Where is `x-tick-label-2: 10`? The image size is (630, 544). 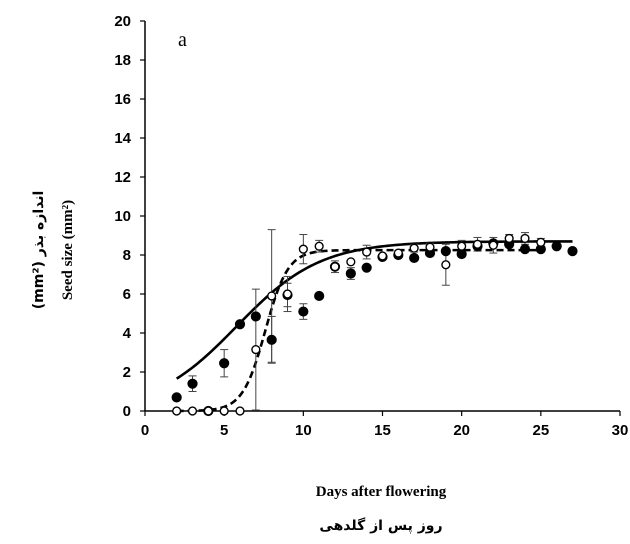
x-tick-label-2: 10 is located at coordinates (303, 430).